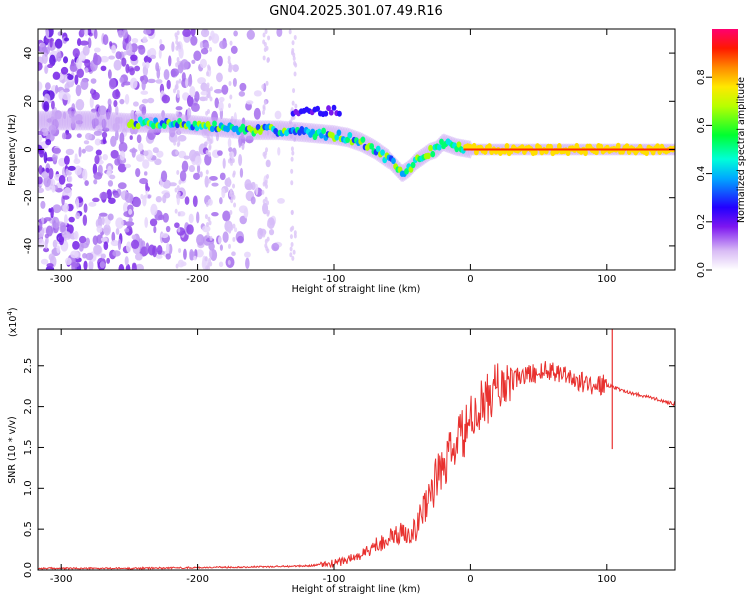 Image resolution: width=750 pixels, height=600 pixels. Describe the element at coordinates (197, 279) in the screenshot. I see `spectrogram-x-tick-label: -200` at that location.